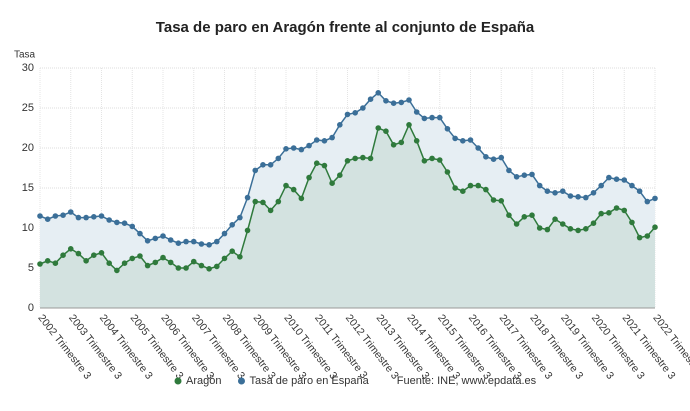  Describe the element at coordinates (28, 228) in the screenshot. I see `y-tick-label: 10` at that location.